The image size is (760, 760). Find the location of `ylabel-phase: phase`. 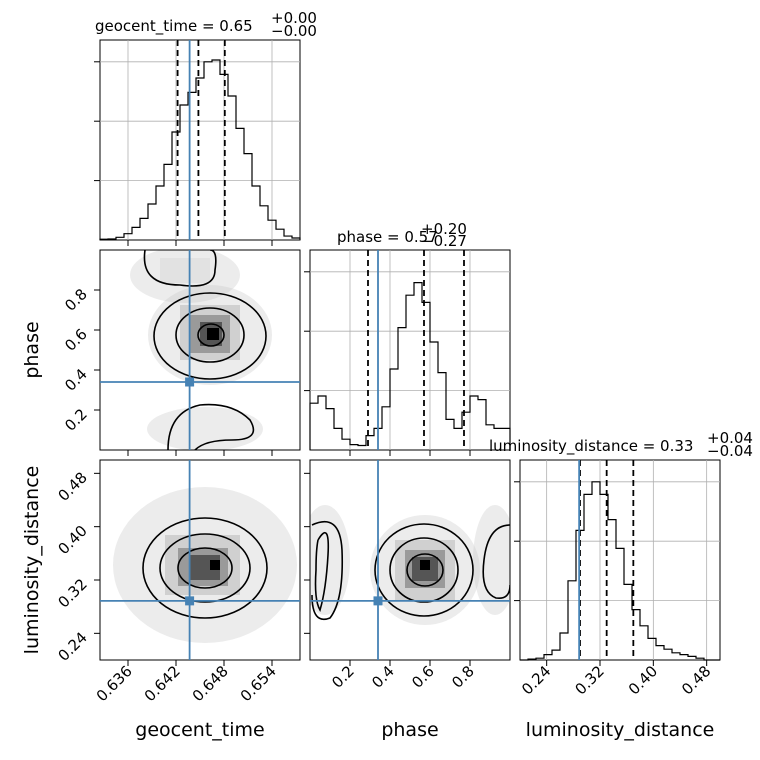

ylabel-phase: phase is located at coordinates (32, 349).